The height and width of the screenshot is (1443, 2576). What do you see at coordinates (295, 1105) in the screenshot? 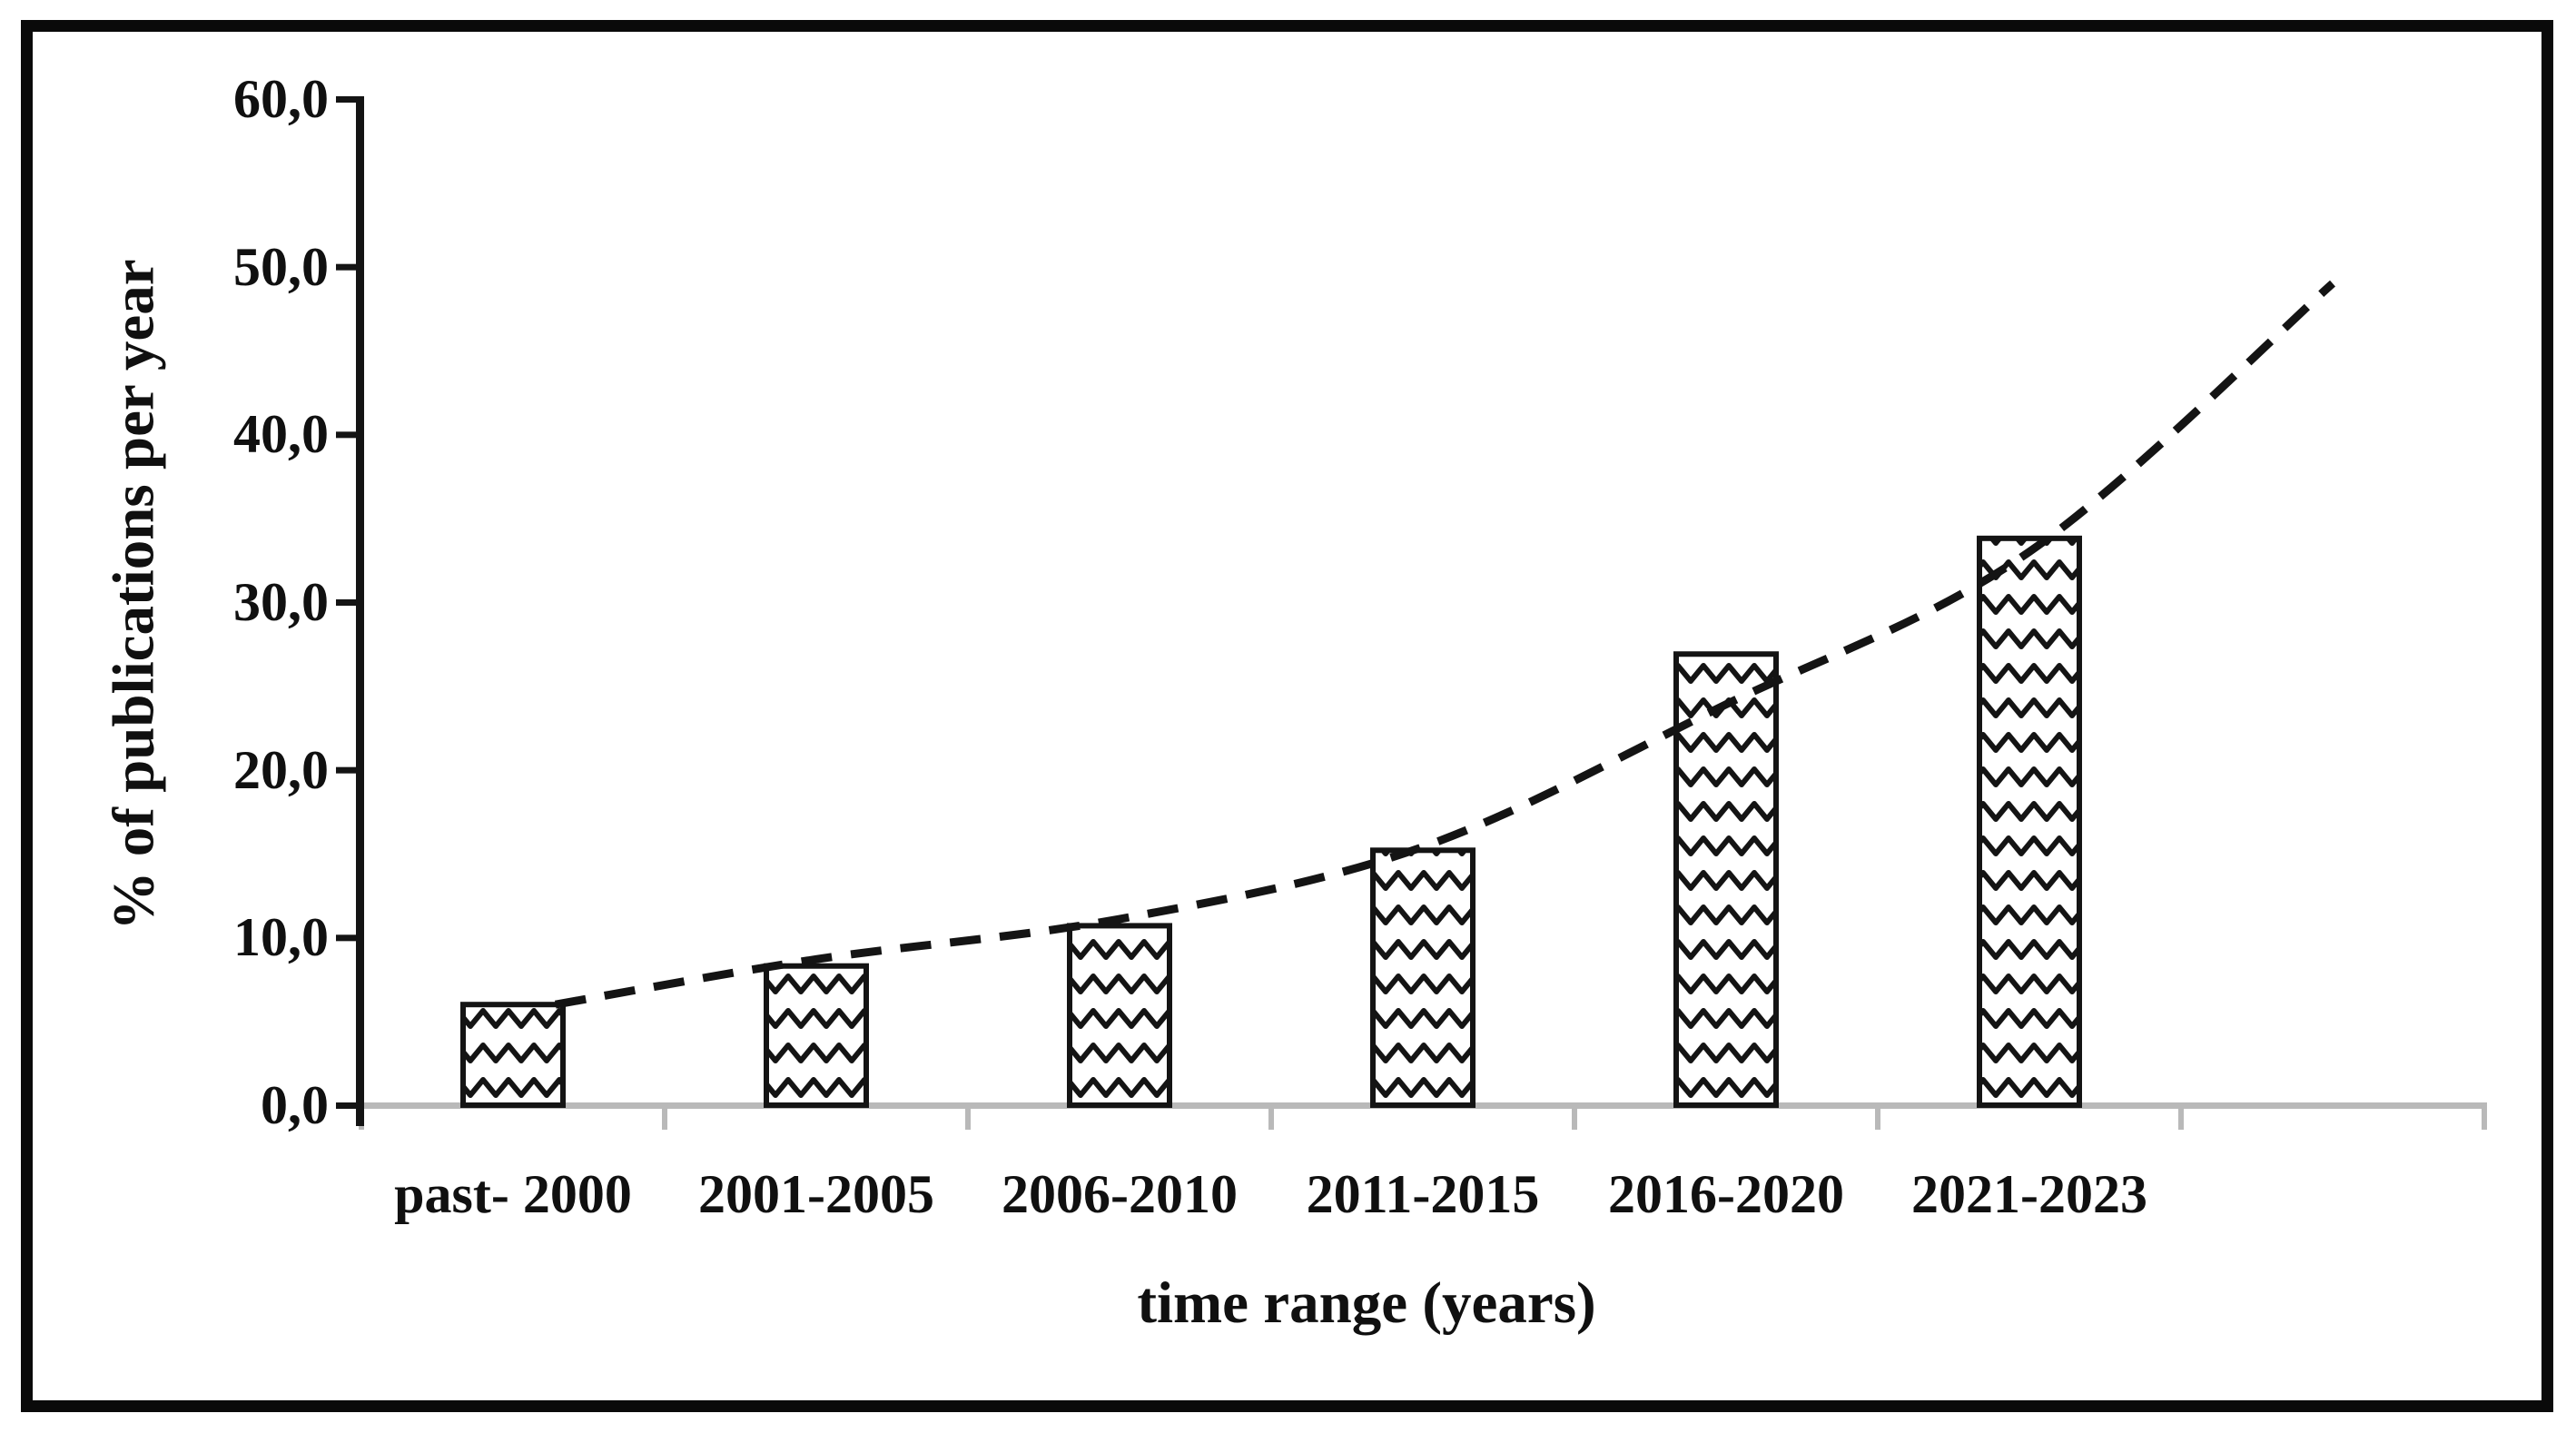
I see `y-tick-label-0,0: 0,0` at bounding box center [295, 1105].